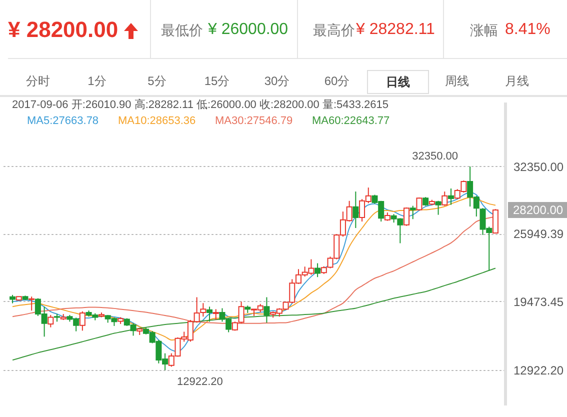 The image size is (567, 417). I want to click on text: MA5:27663.78, so click(63, 120).